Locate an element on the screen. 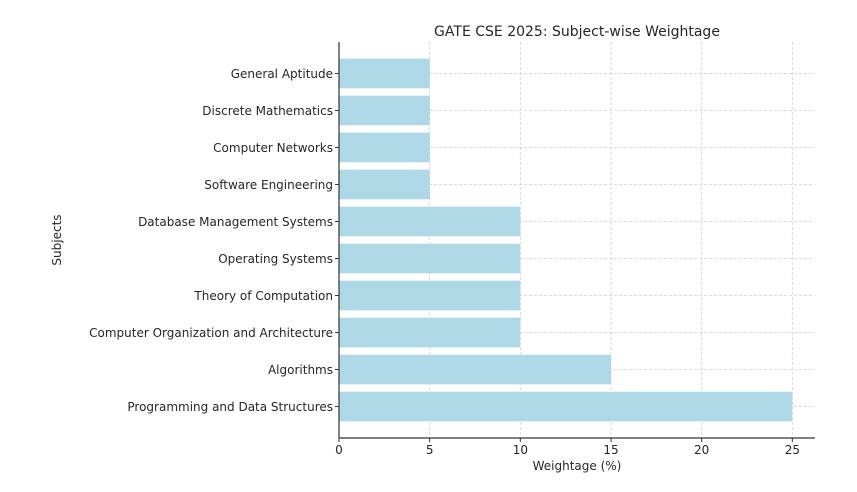 The image size is (857, 492). y-tick-label: General Aptitude is located at coordinates (282, 74).